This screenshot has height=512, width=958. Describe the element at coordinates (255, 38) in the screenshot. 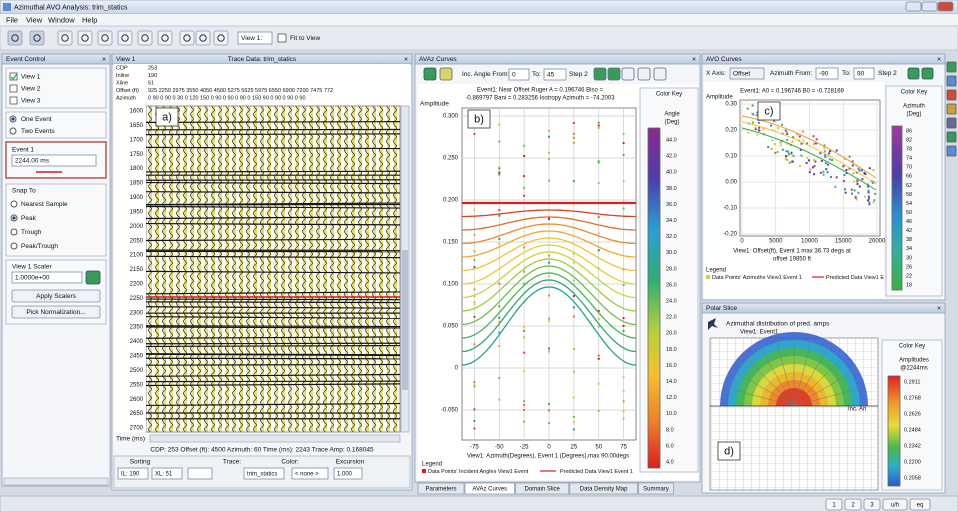

I see `view-select` at that location.